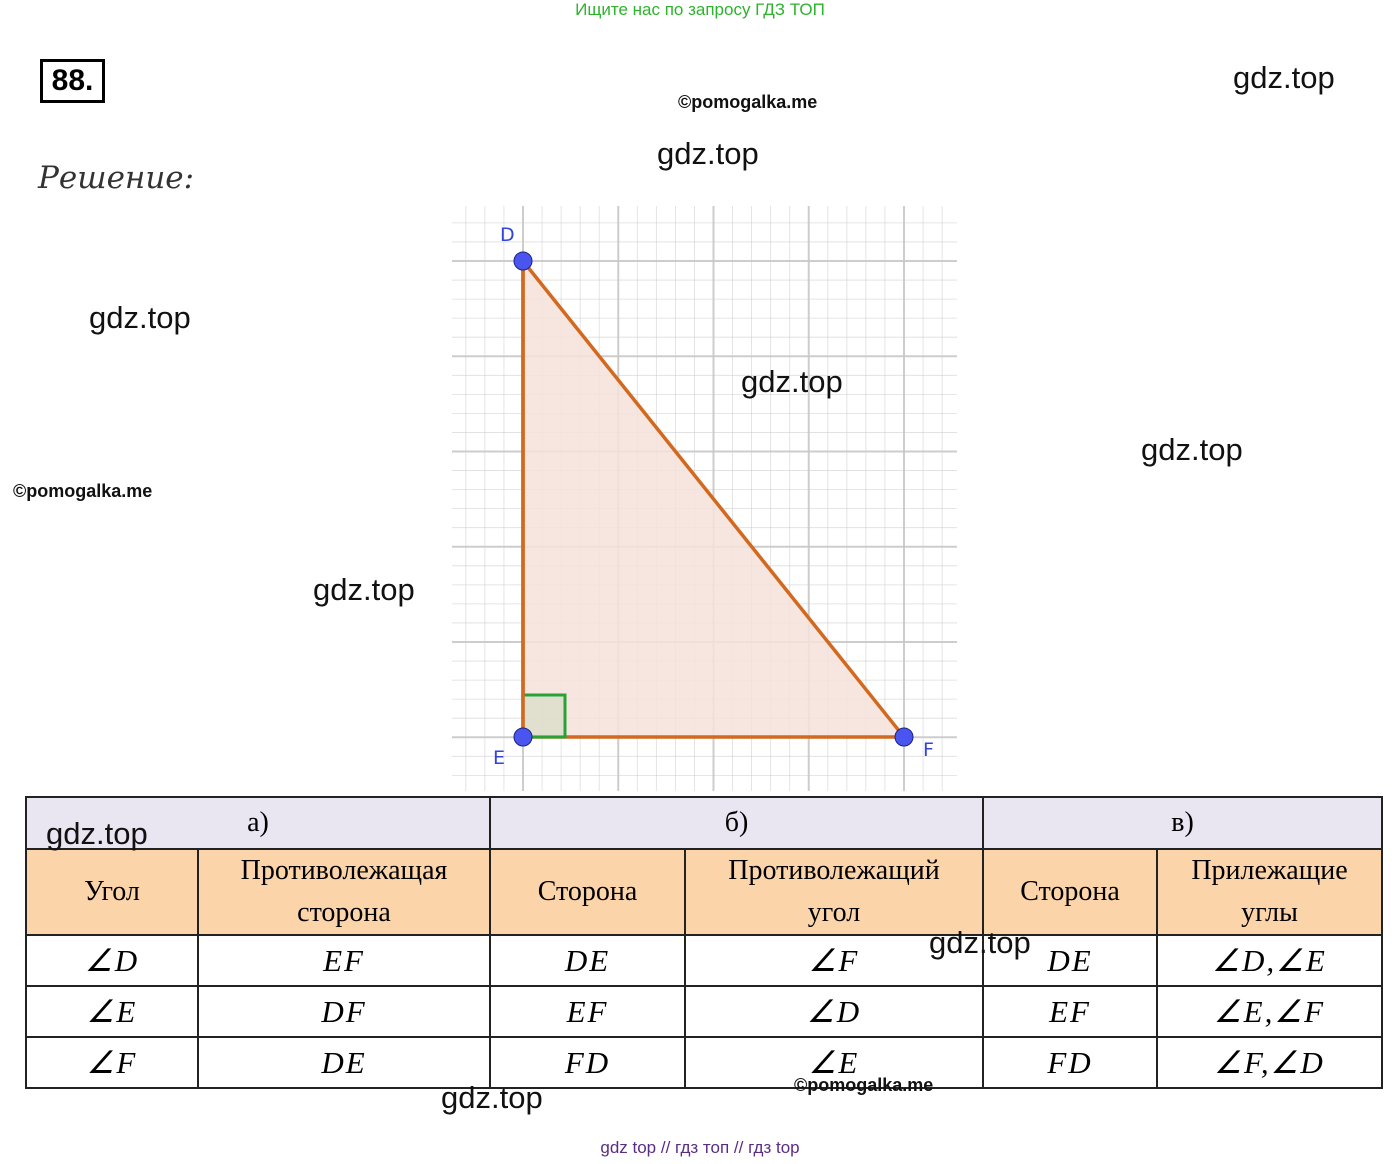  I want to click on label-e: E, so click(499, 758).